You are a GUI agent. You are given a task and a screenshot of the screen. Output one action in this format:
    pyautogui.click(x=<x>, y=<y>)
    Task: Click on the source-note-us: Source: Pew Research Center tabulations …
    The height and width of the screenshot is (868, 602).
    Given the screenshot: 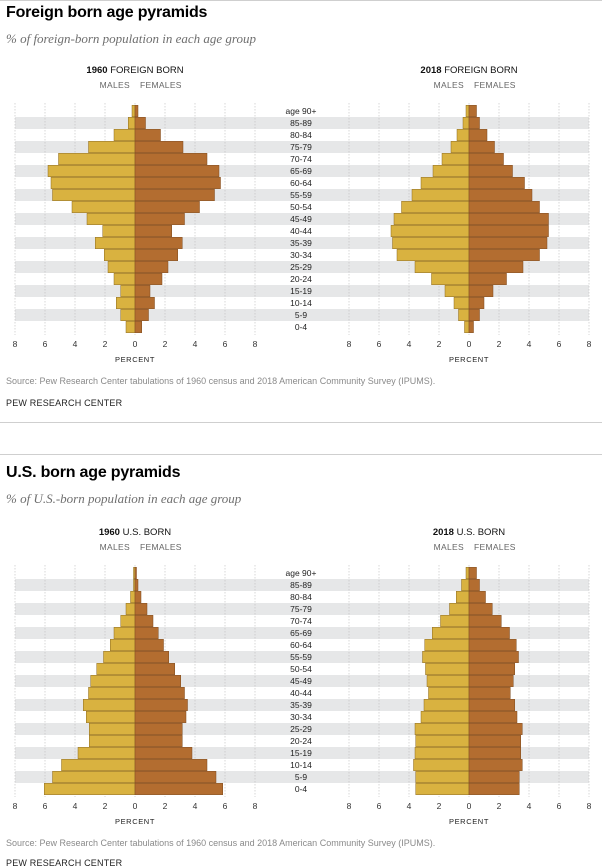 What is the action you would take?
    pyautogui.click(x=221, y=843)
    